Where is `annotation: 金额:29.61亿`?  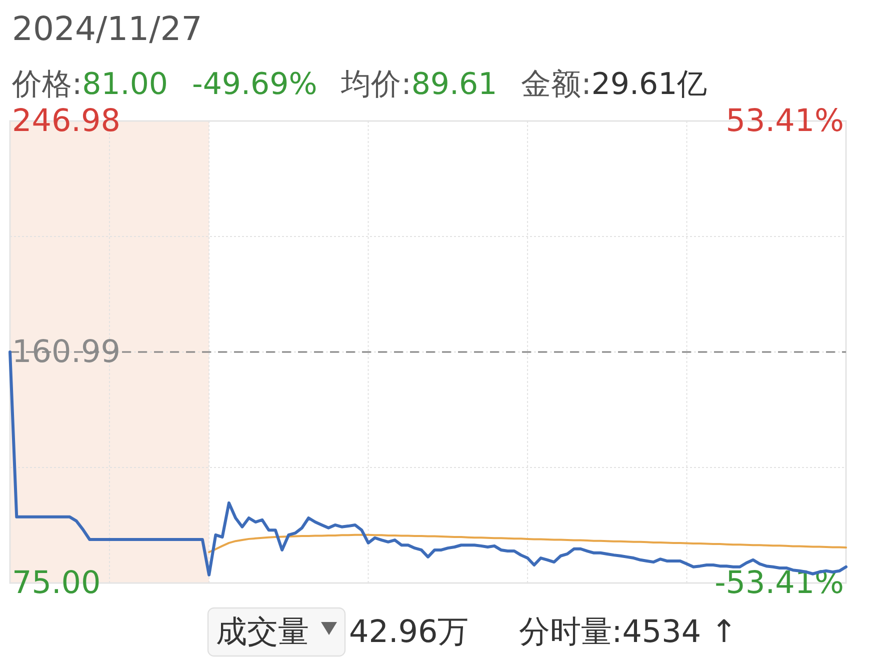 annotation: 金额:29.61亿 is located at coordinates (614, 84).